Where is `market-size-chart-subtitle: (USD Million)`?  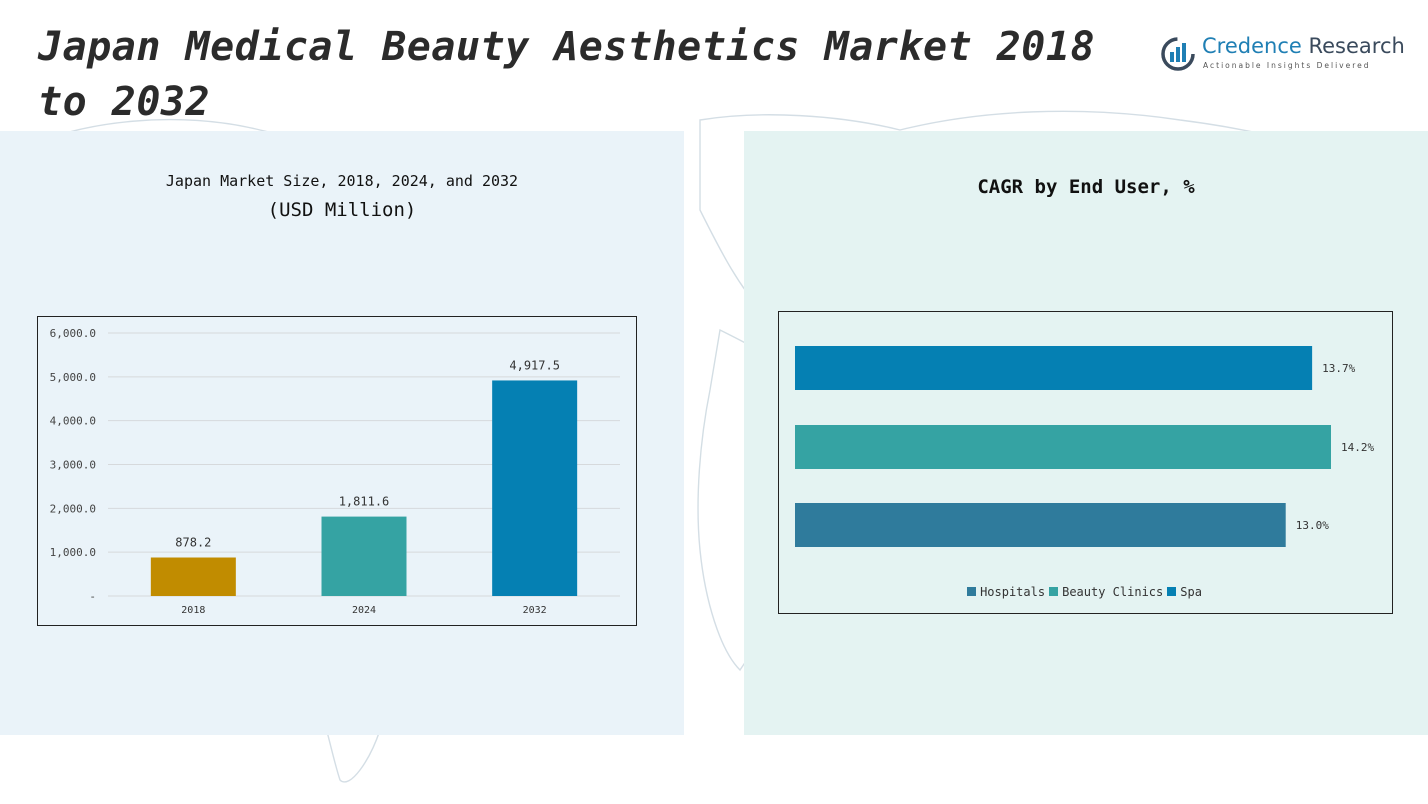 market-size-chart-subtitle: (USD Million) is located at coordinates (342, 210).